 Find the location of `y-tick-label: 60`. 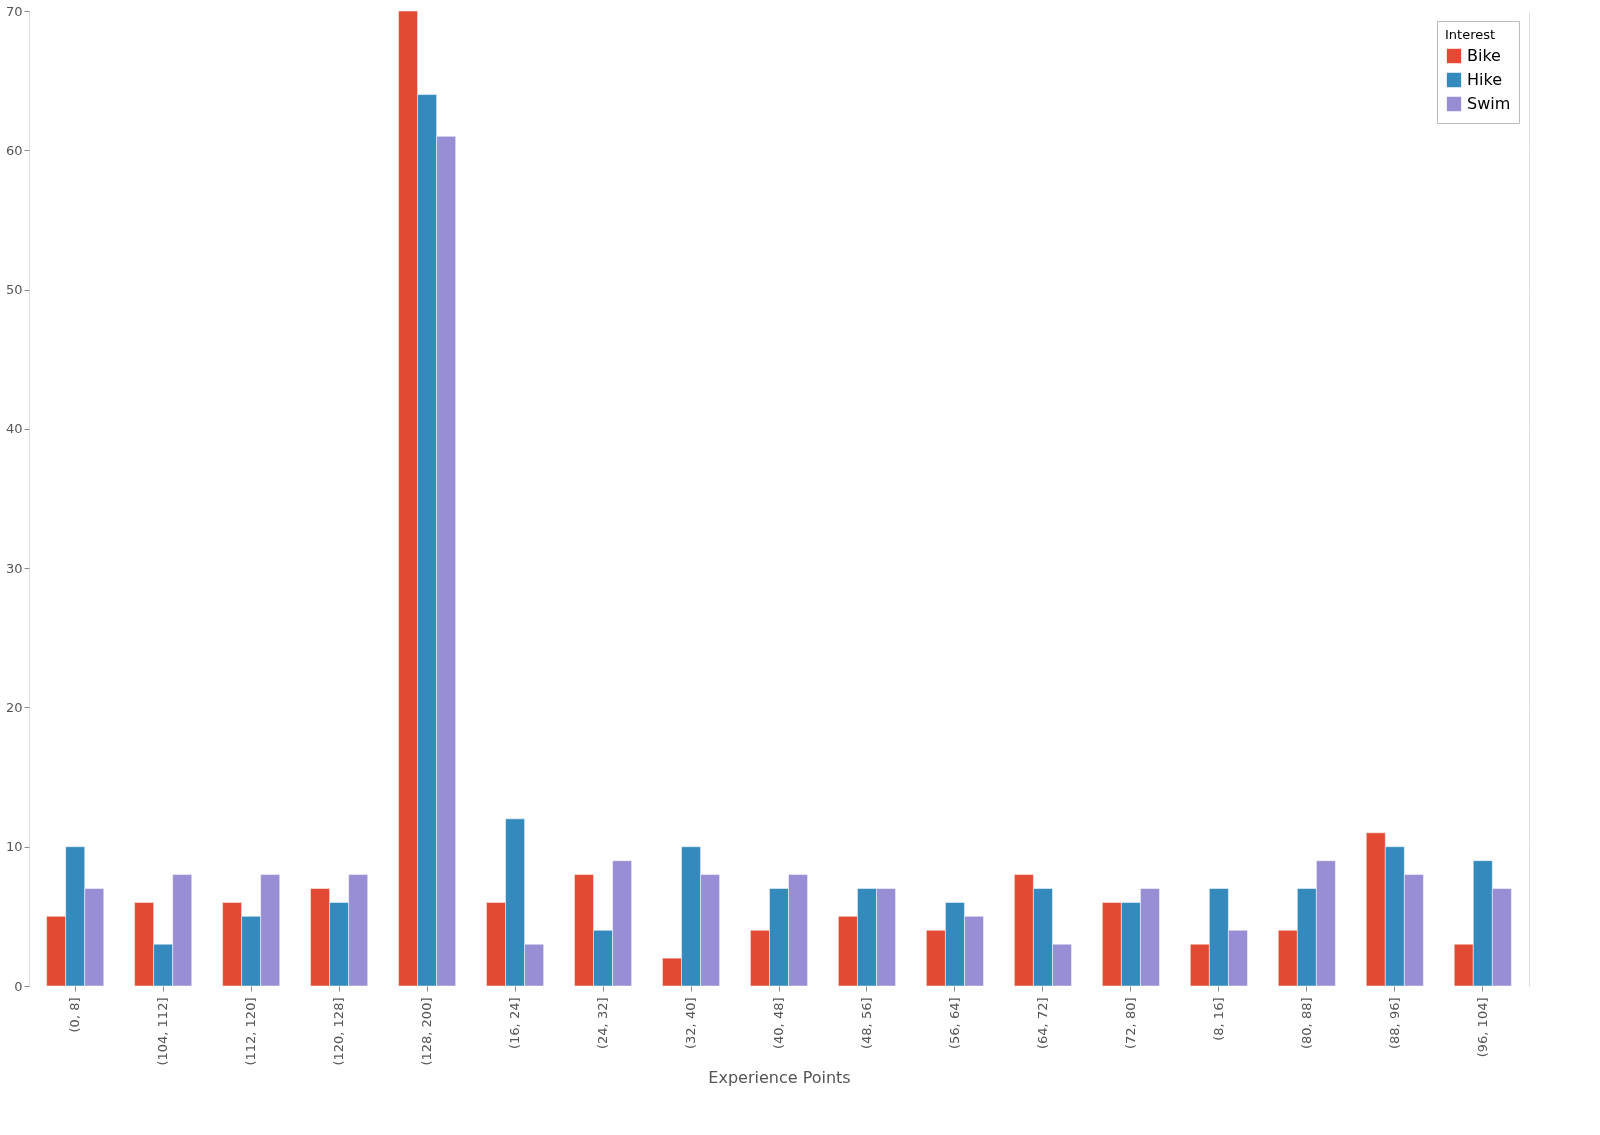

y-tick-label: 60 is located at coordinates (14, 150).